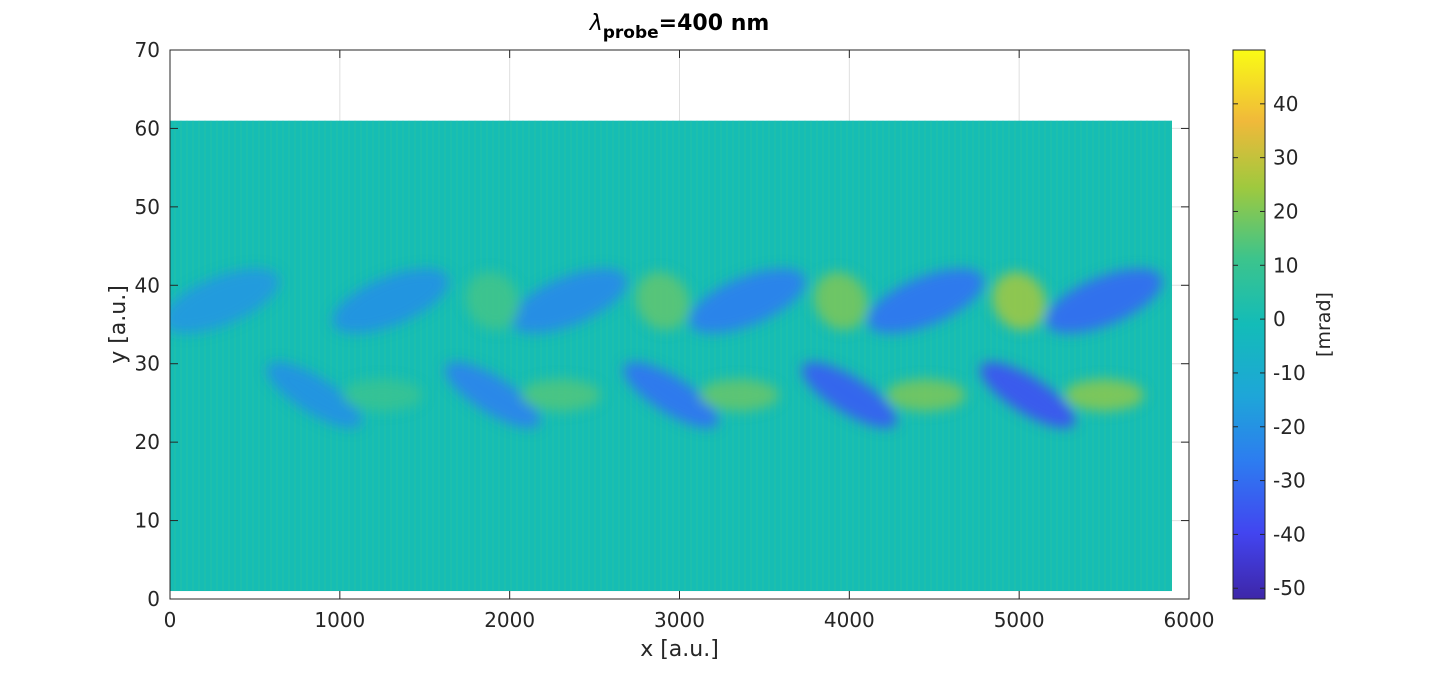  Describe the element at coordinates (147, 442) in the screenshot. I see `y-tick-label: 20` at that location.